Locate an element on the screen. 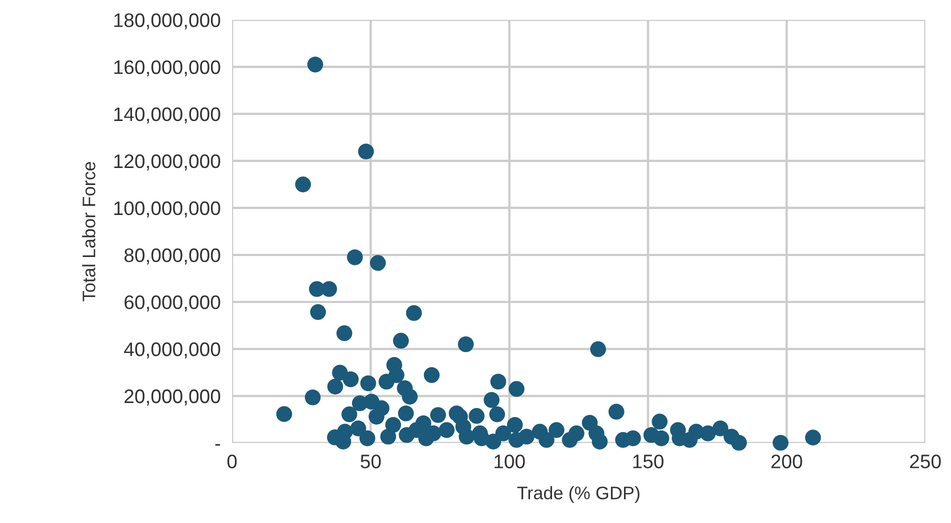  y-tick-label: - is located at coordinates (217, 445).